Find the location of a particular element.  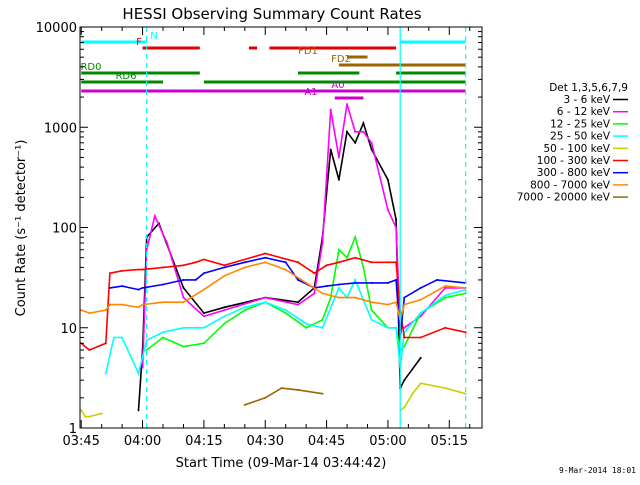

footer-date: 9-Mar-2014 18:01 is located at coordinates (597, 470).